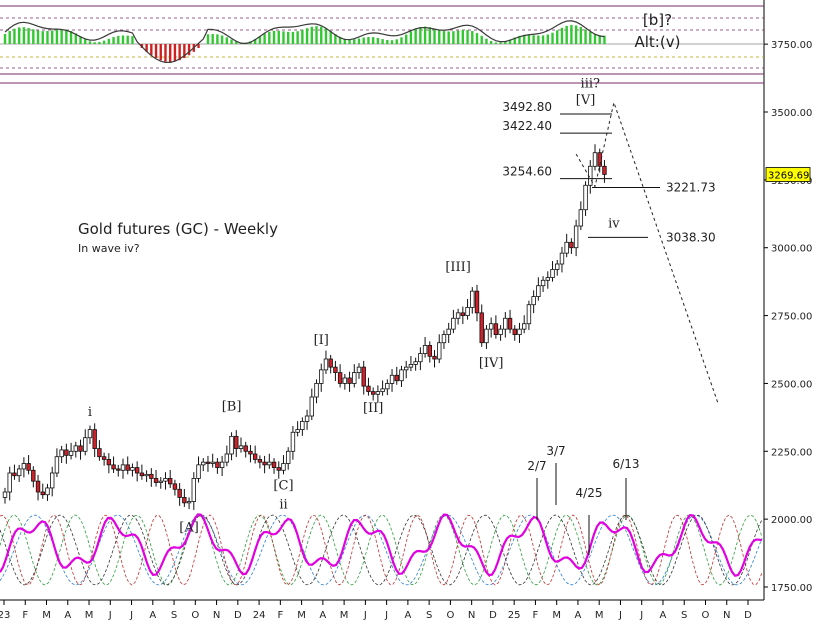 The image size is (819, 641). Describe the element at coordinates (589, 493) in the screenshot. I see `cycle-date-label: 4/25` at that location.